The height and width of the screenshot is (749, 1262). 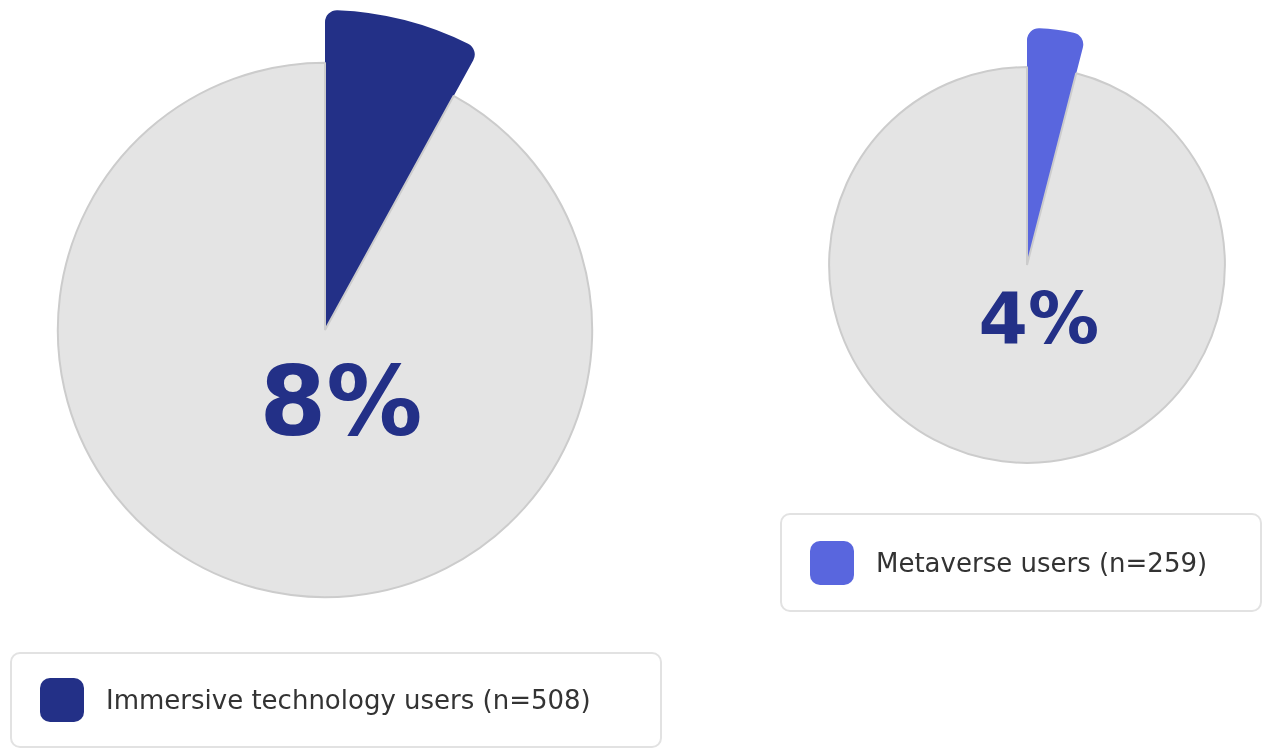 I want to click on text: 4%, so click(x=1039, y=318).